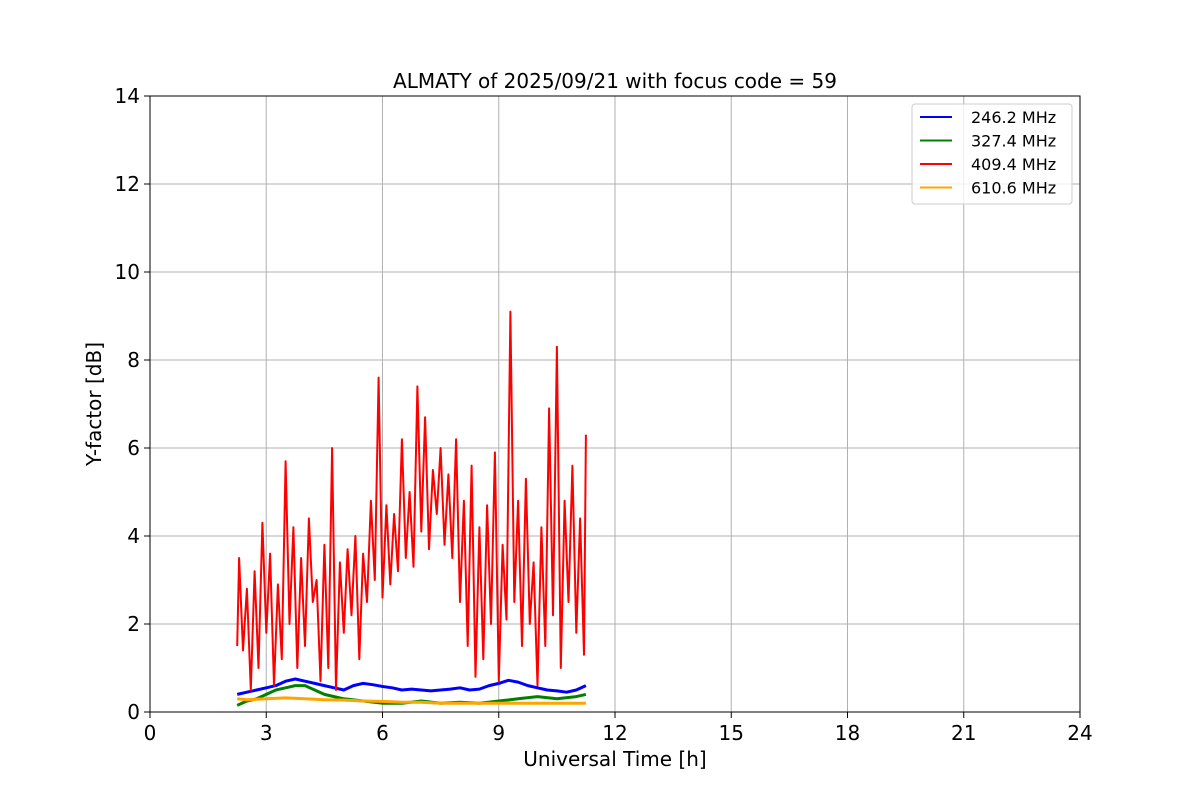  I want to click on y-tick-label: 8, so click(133, 360).